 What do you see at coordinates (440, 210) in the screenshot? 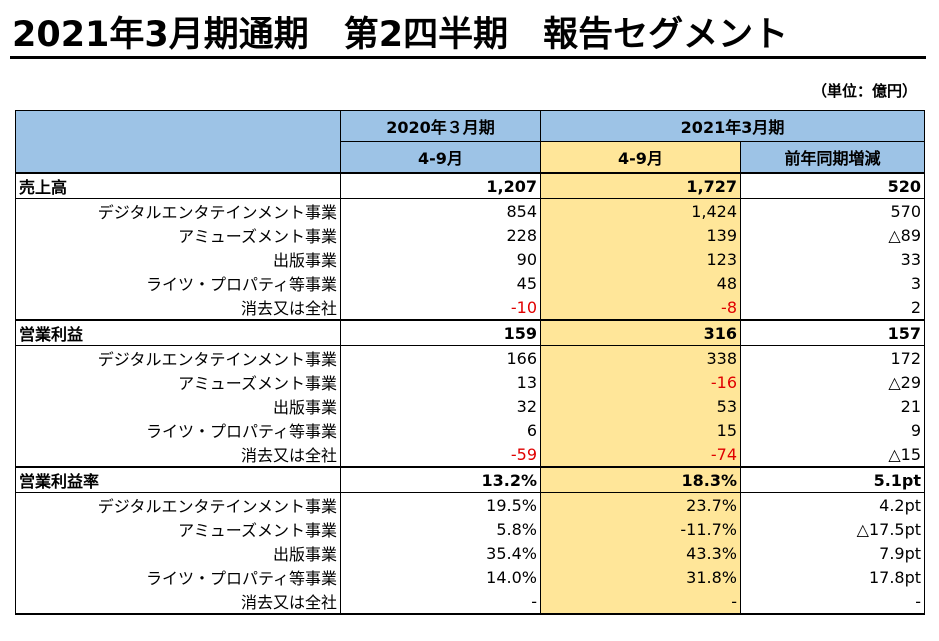
I see `value-2020: 854` at bounding box center [440, 210].